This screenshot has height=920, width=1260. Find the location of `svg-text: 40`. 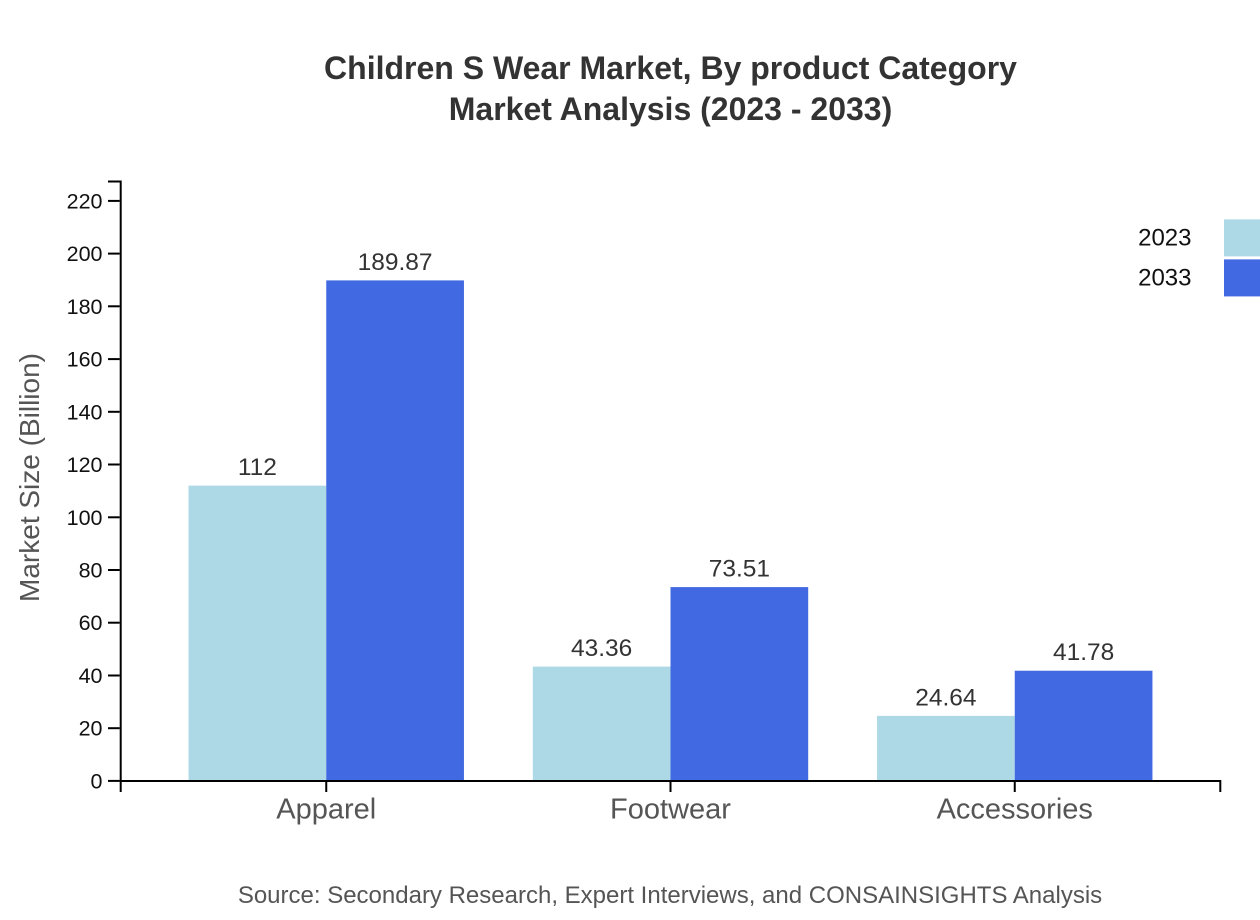

svg-text: 40 is located at coordinates (91, 676).